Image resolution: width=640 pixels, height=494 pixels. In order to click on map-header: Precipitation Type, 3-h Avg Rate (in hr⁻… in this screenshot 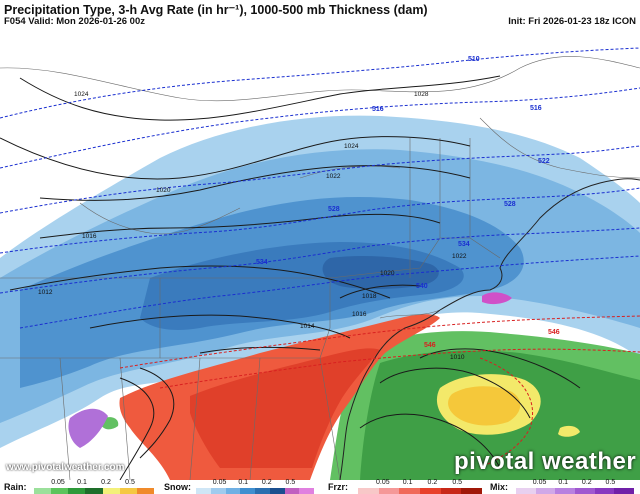, I will do `click(320, 14)`.